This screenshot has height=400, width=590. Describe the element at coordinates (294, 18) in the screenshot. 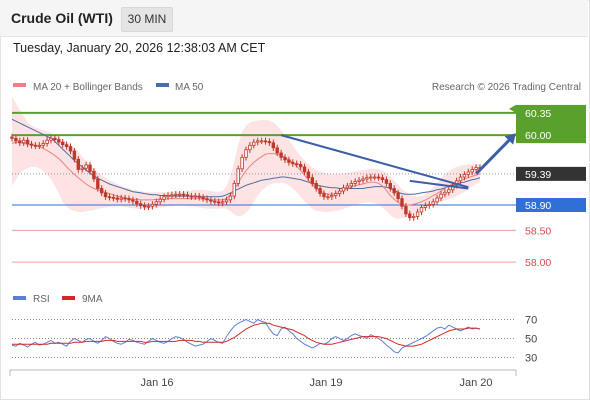

I see `header-bar: Crude Oil (WTI) 30 MIN` at that location.